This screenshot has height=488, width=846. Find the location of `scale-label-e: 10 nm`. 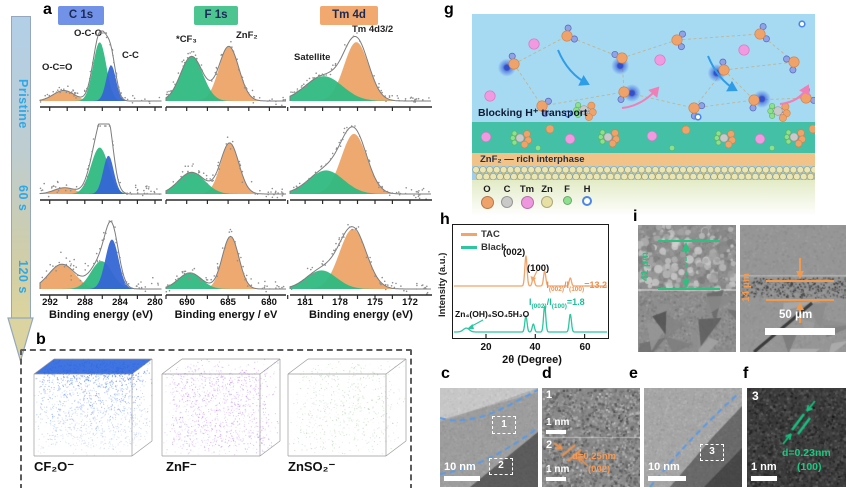

scale-label-e: 10 nm is located at coordinates (664, 467).